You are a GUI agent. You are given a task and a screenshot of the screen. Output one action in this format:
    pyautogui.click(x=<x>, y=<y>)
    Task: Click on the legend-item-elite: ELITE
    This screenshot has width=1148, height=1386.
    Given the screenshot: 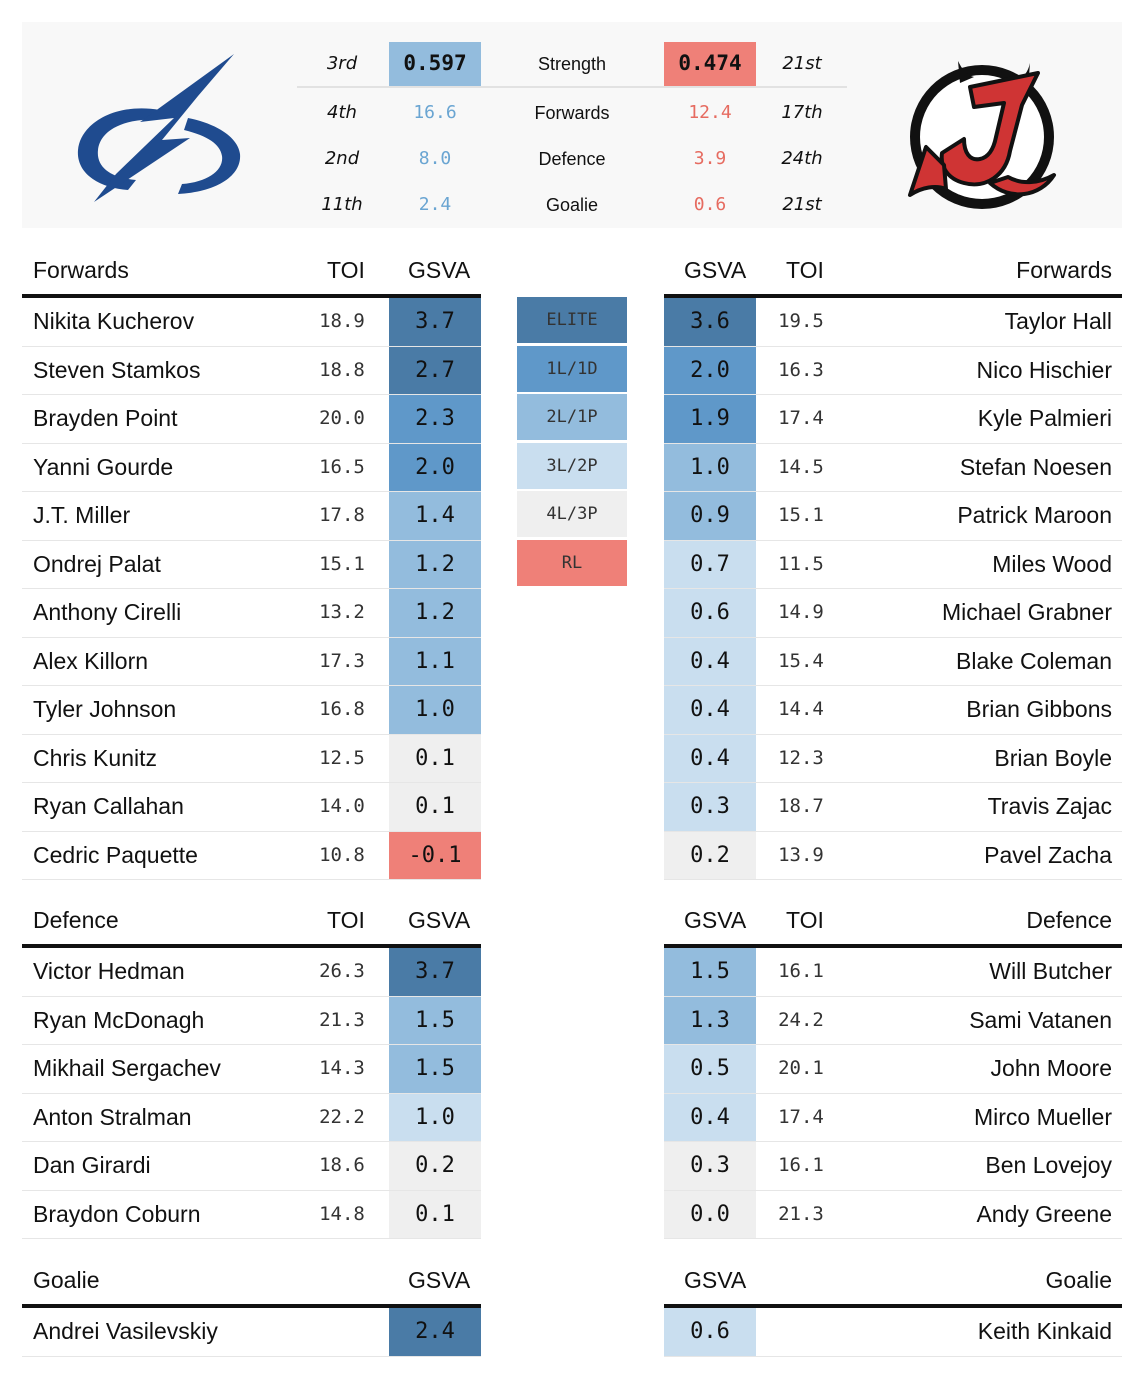 What is the action you would take?
    pyautogui.click(x=572, y=320)
    